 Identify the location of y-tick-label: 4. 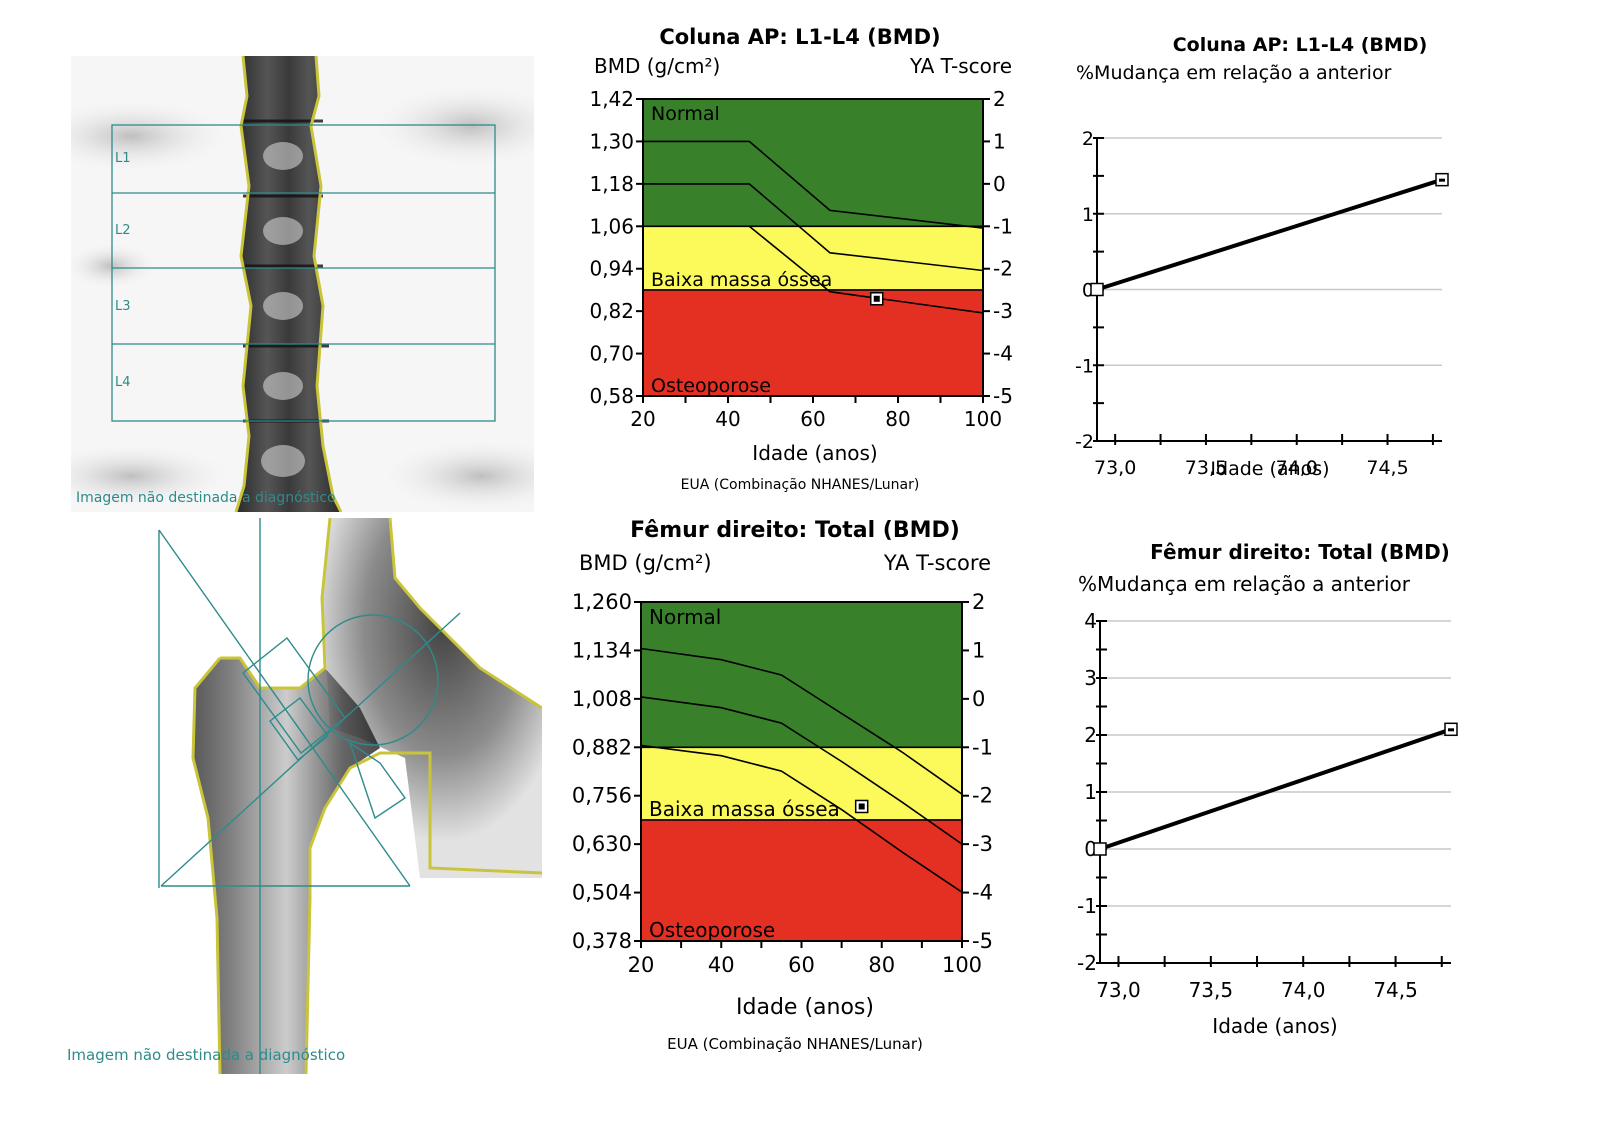
(1090, 621).